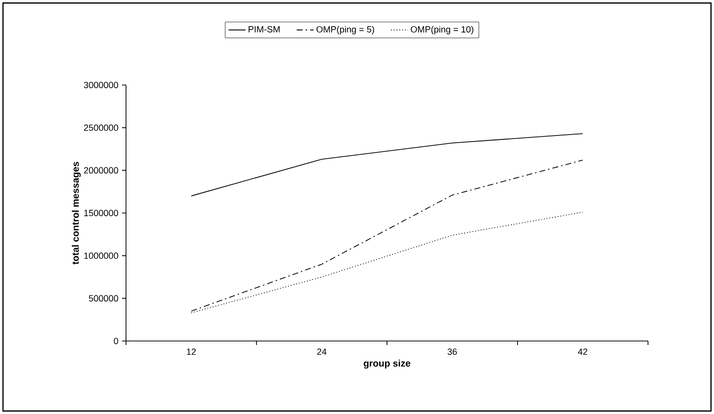 Image resolution: width=714 pixels, height=414 pixels. What do you see at coordinates (345, 30) in the screenshot?
I see `legend-label: OMP(ping = 5)` at bounding box center [345, 30].